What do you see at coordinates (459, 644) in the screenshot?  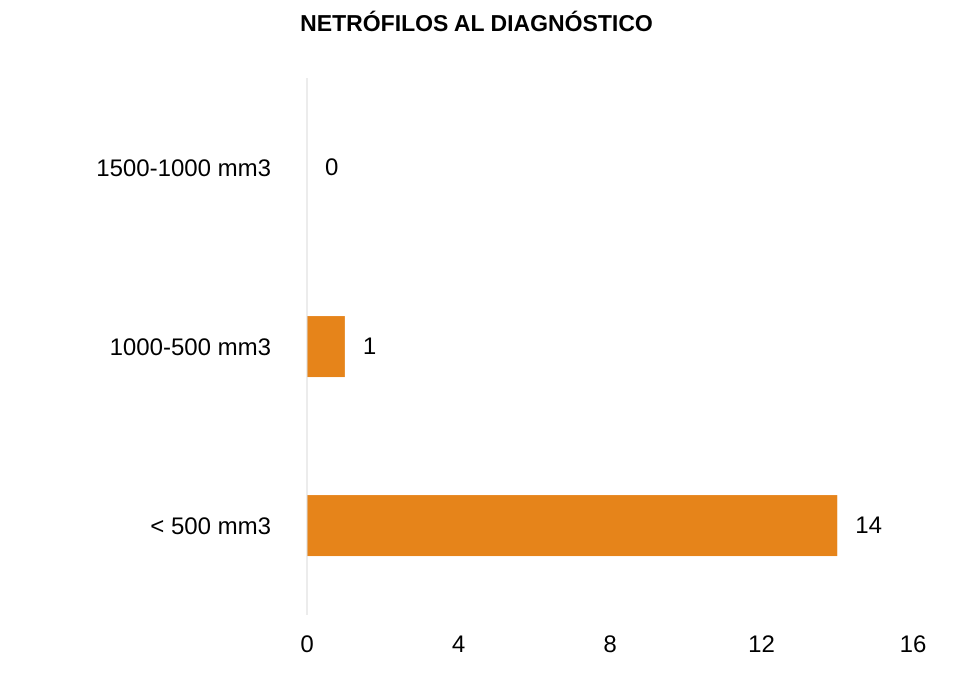 I see `x-tick-label: 4` at bounding box center [459, 644].